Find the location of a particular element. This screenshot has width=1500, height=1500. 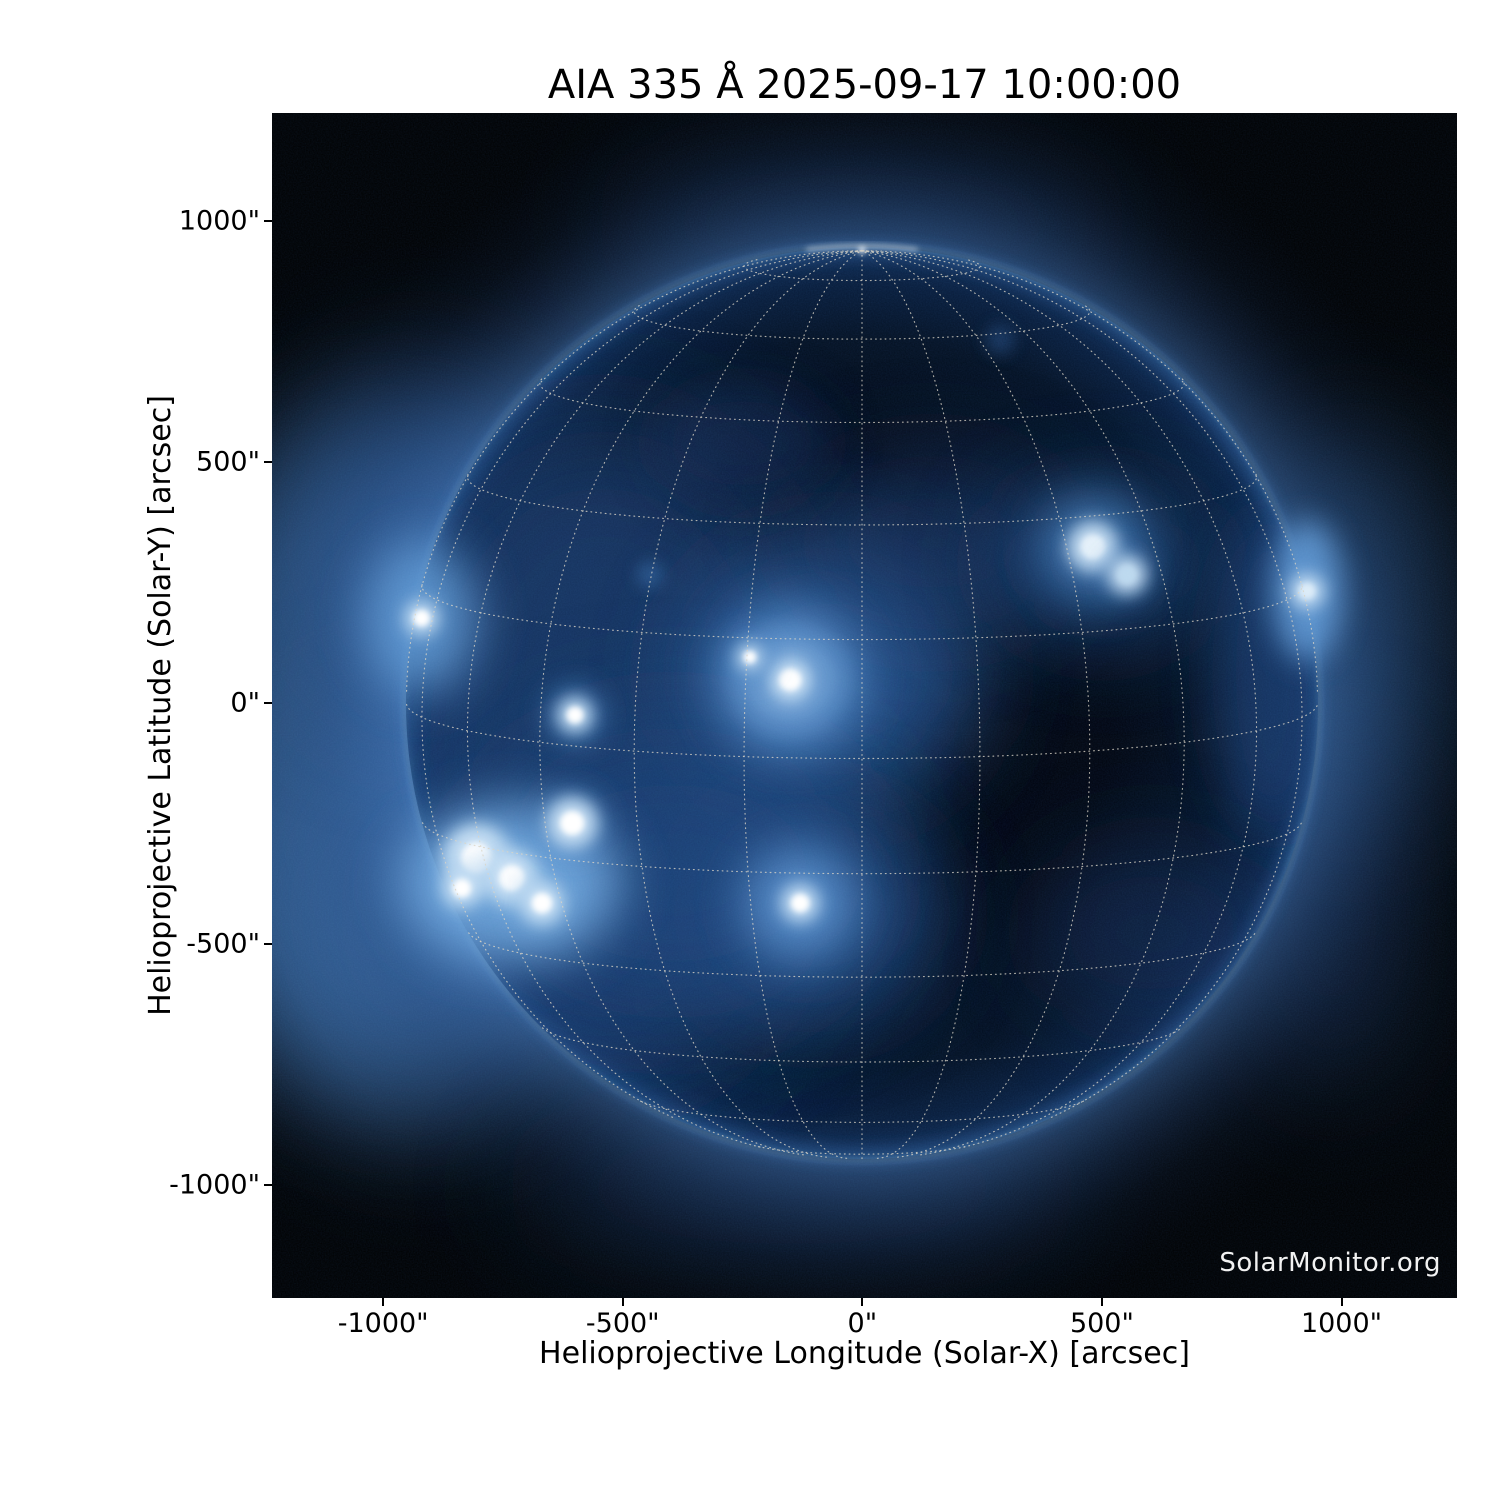

y-tick-label: 500" is located at coordinates (228, 462).